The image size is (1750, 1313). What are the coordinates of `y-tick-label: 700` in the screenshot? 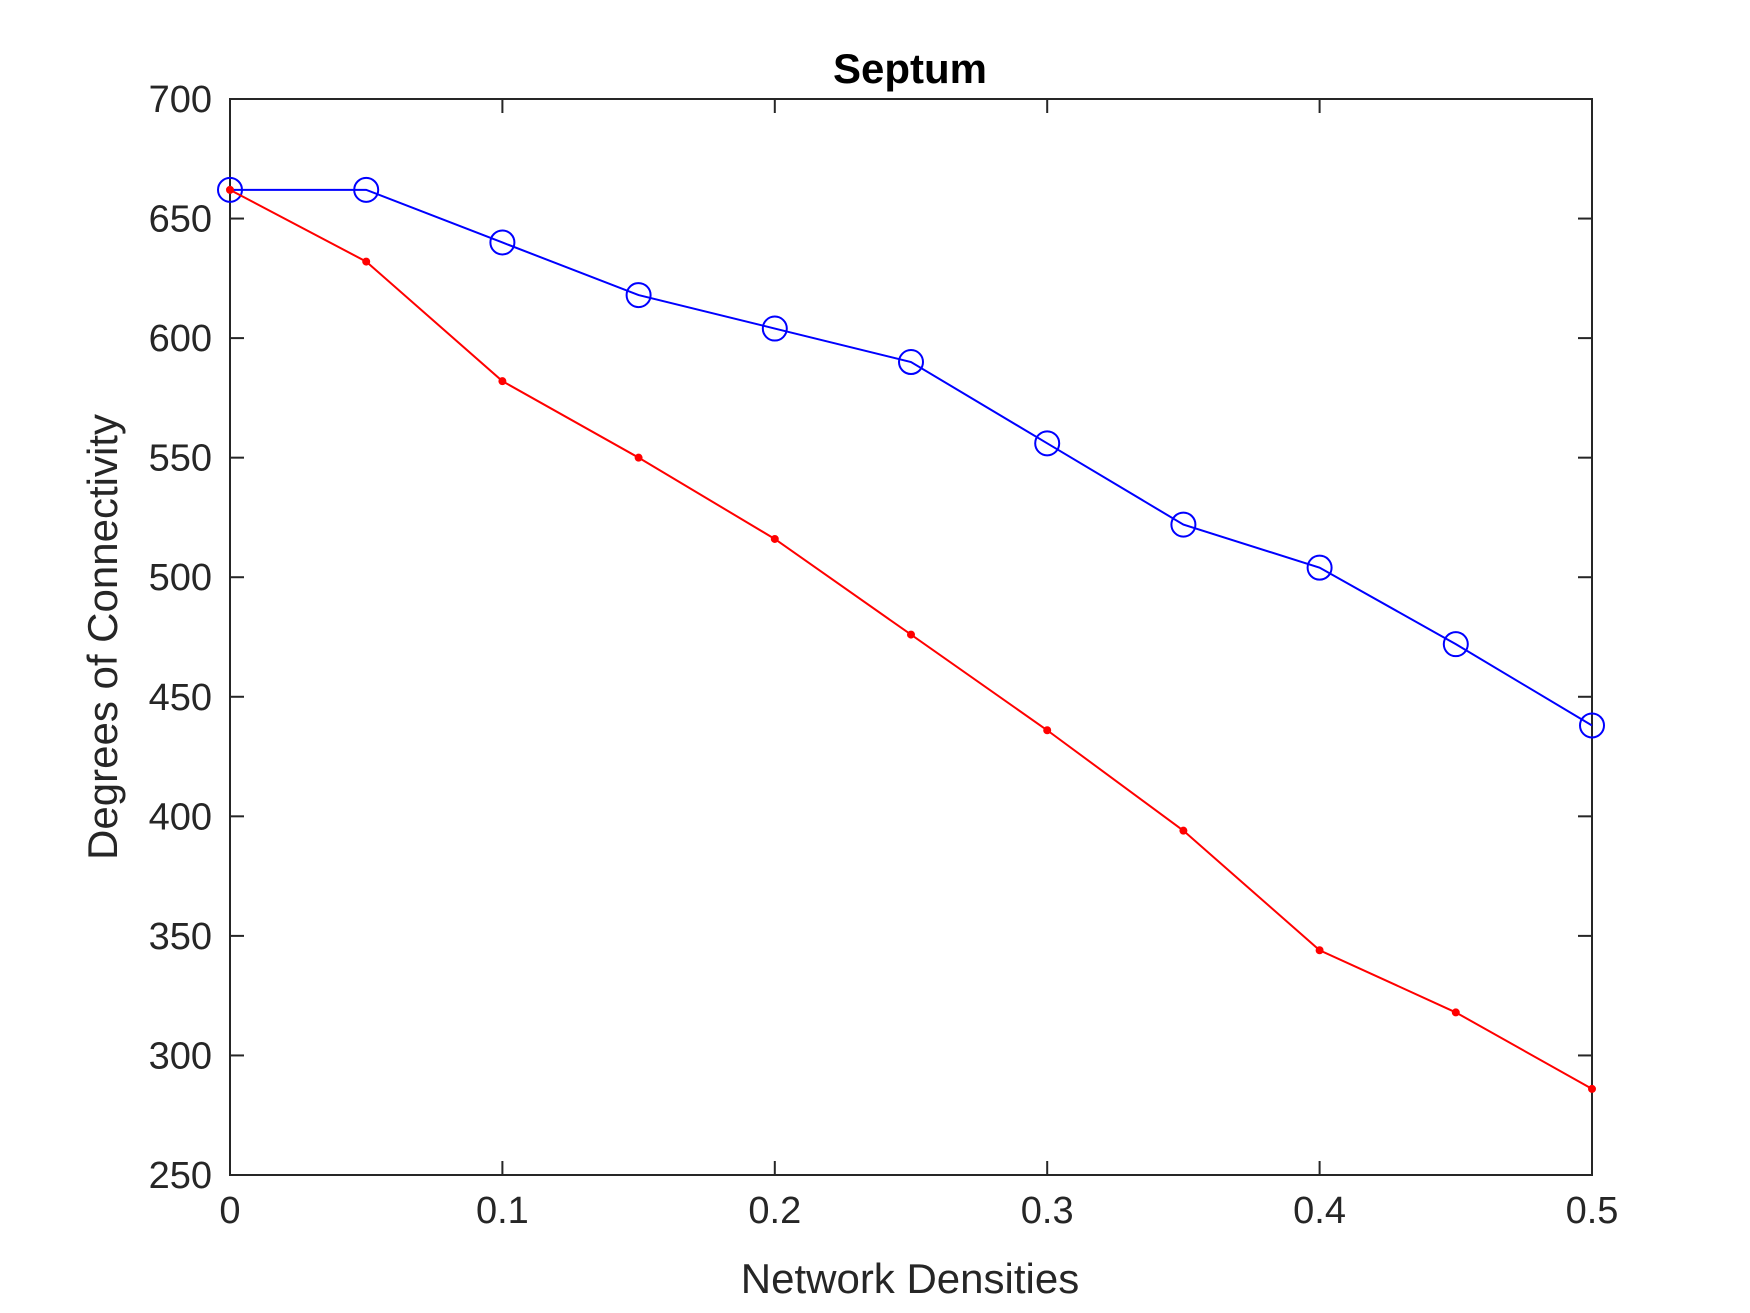 It's located at (180, 100).